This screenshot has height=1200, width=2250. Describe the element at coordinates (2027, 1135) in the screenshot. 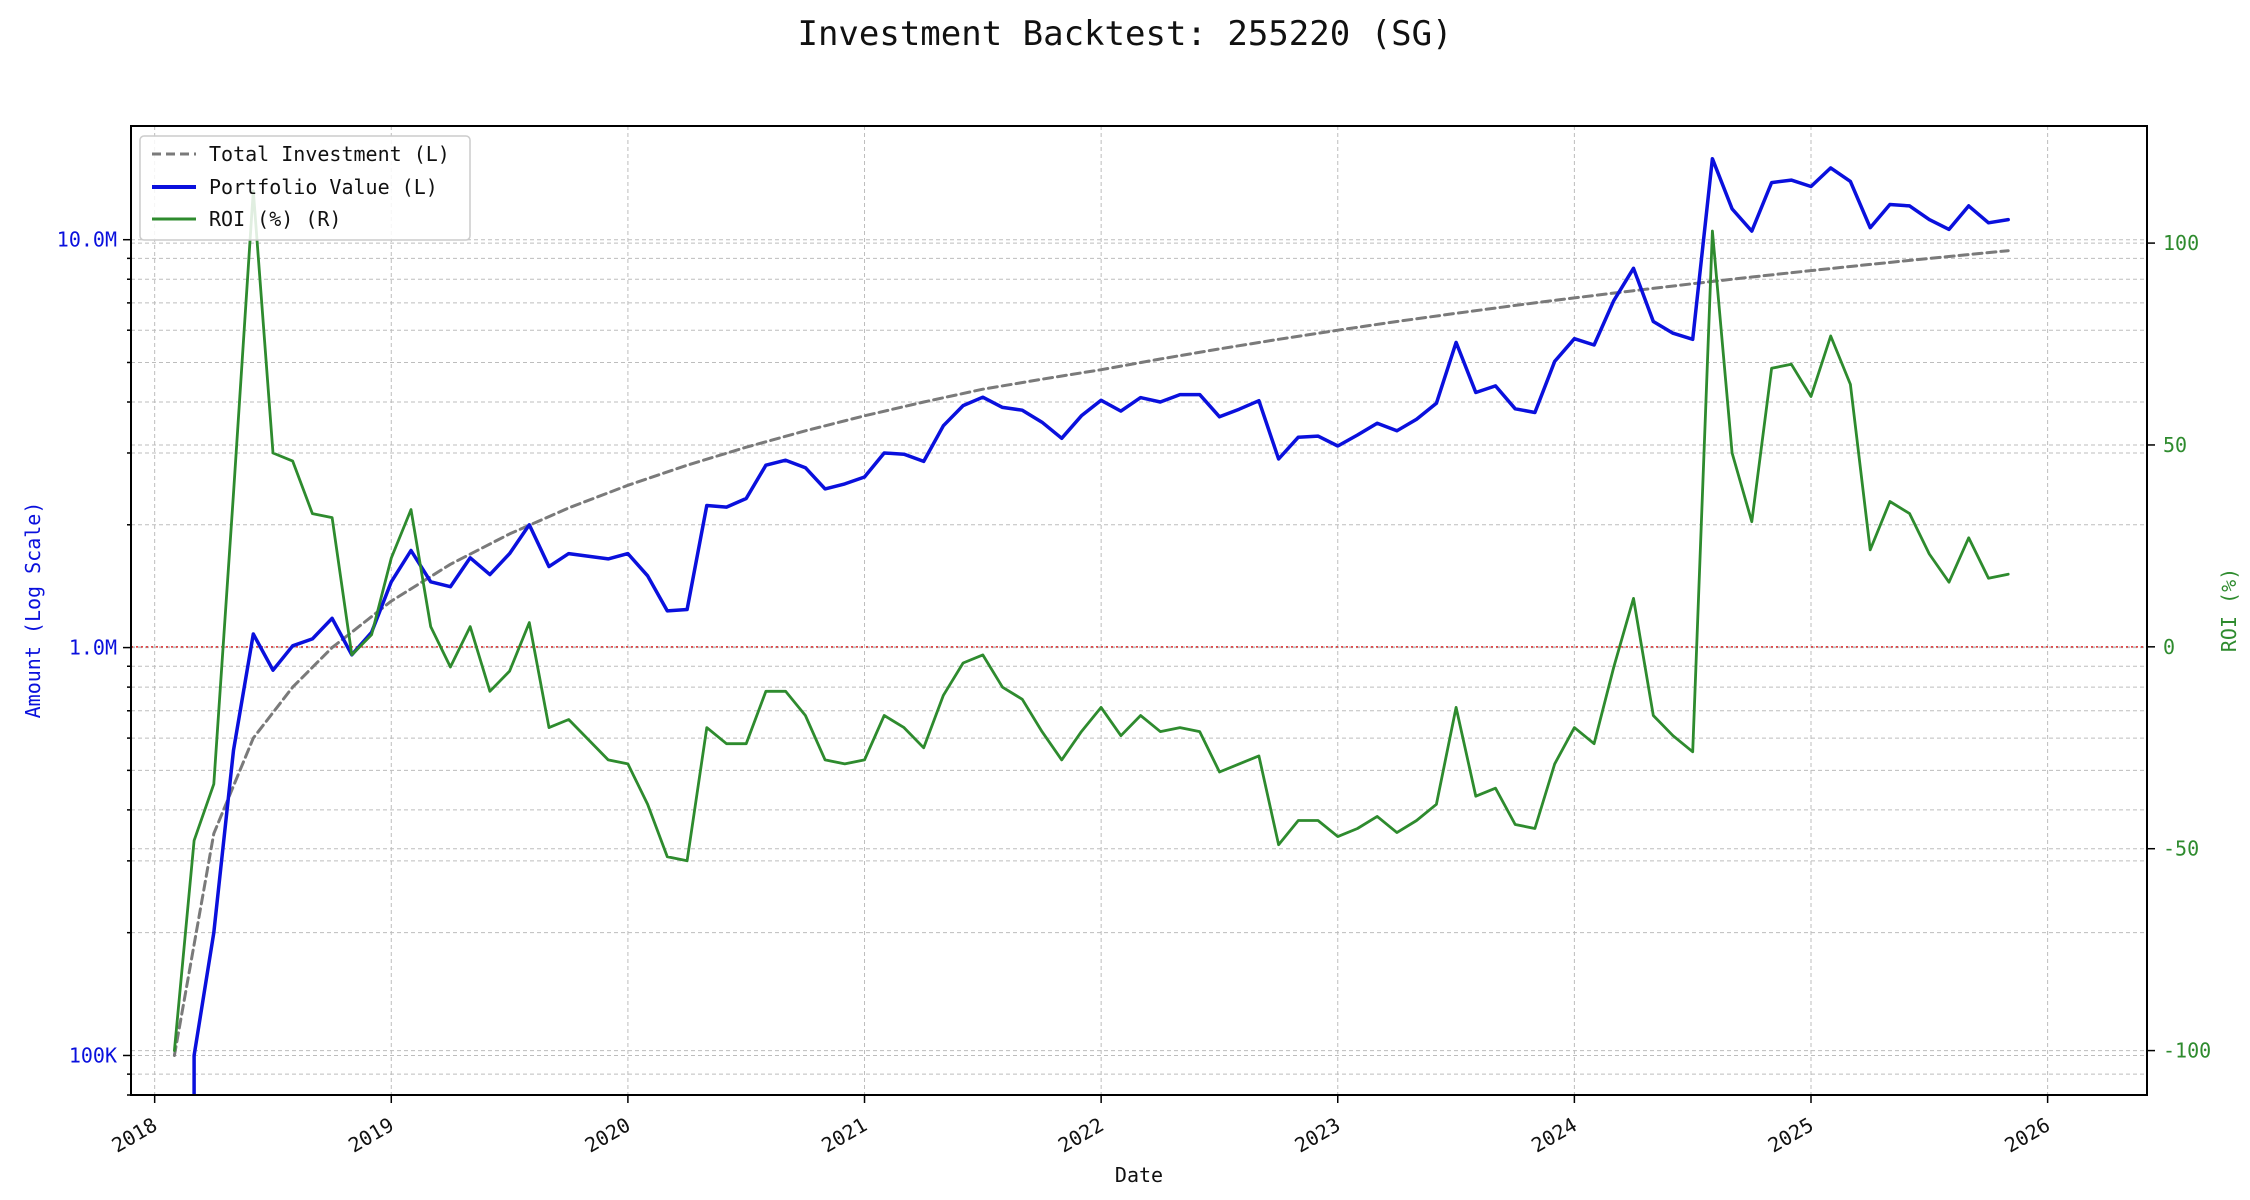

I see `x-tick-label: 2026` at that location.